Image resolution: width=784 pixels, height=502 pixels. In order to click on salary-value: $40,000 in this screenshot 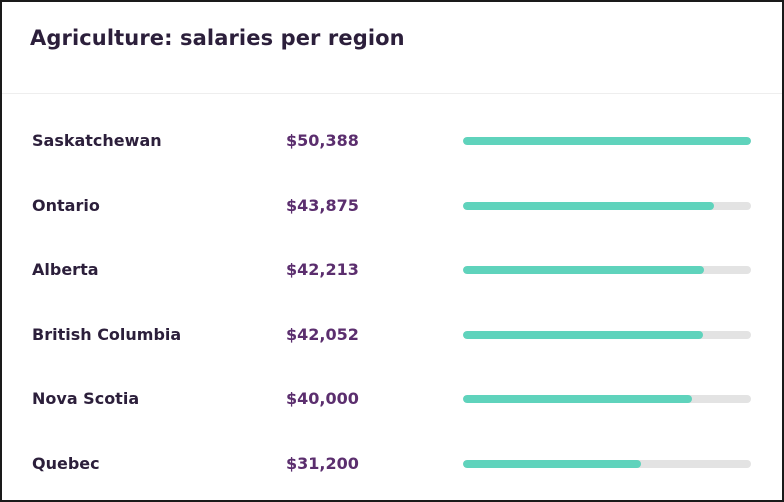, I will do `click(322, 398)`.